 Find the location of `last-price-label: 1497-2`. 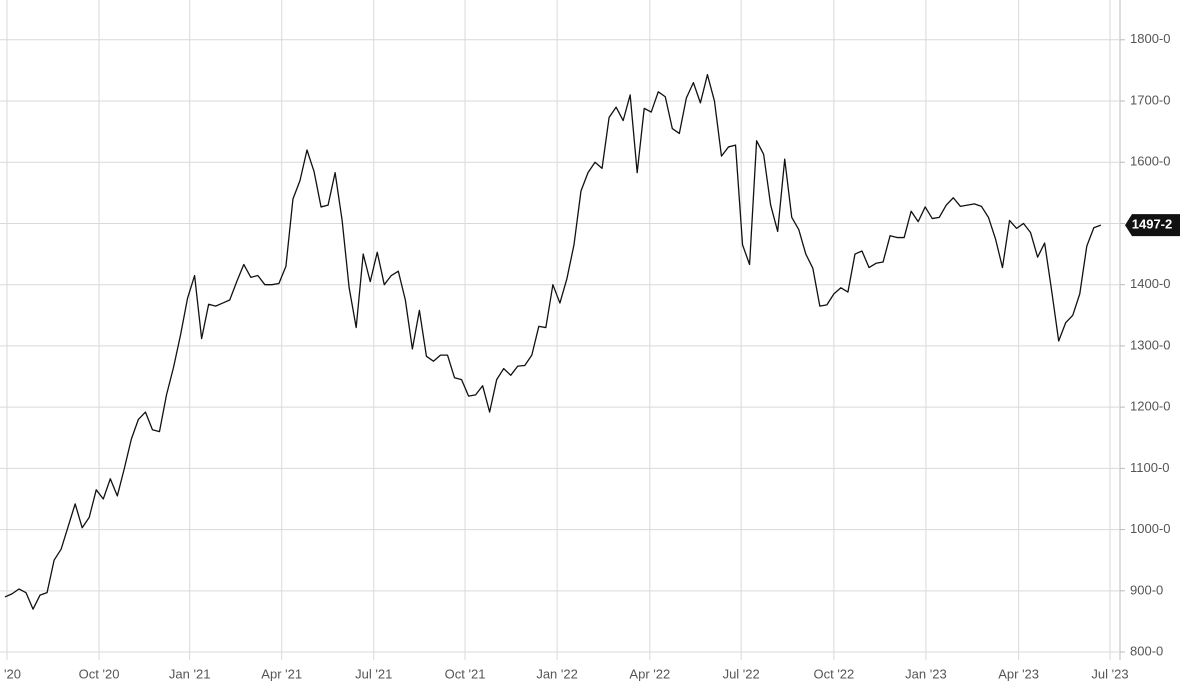

last-price-label: 1497-2 is located at coordinates (1152, 224).